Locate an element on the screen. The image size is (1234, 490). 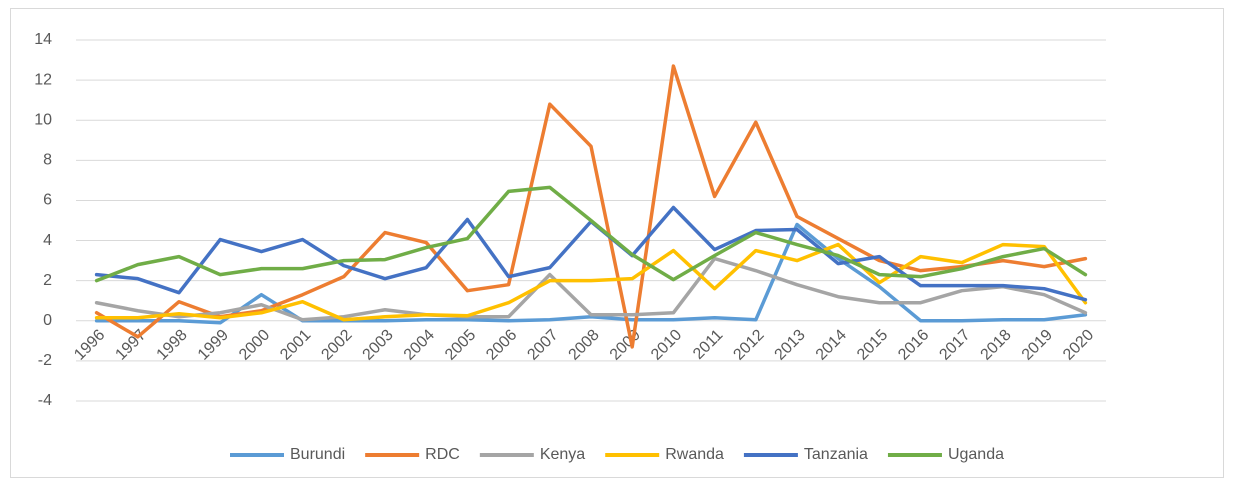
legend-label: Uganda is located at coordinates (976, 454).